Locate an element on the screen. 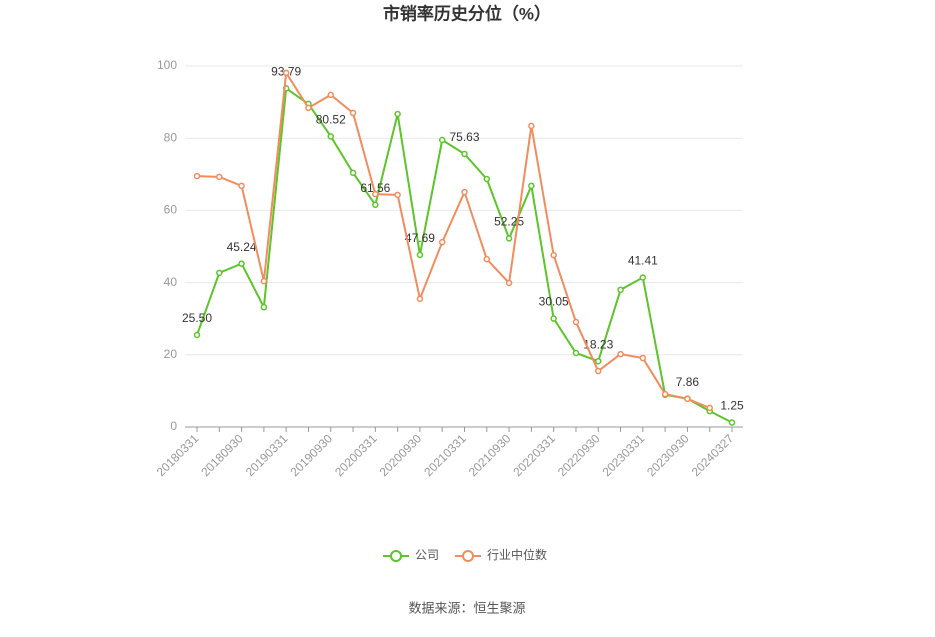 The image size is (935, 637). data-label: 18.23 is located at coordinates (598, 344).